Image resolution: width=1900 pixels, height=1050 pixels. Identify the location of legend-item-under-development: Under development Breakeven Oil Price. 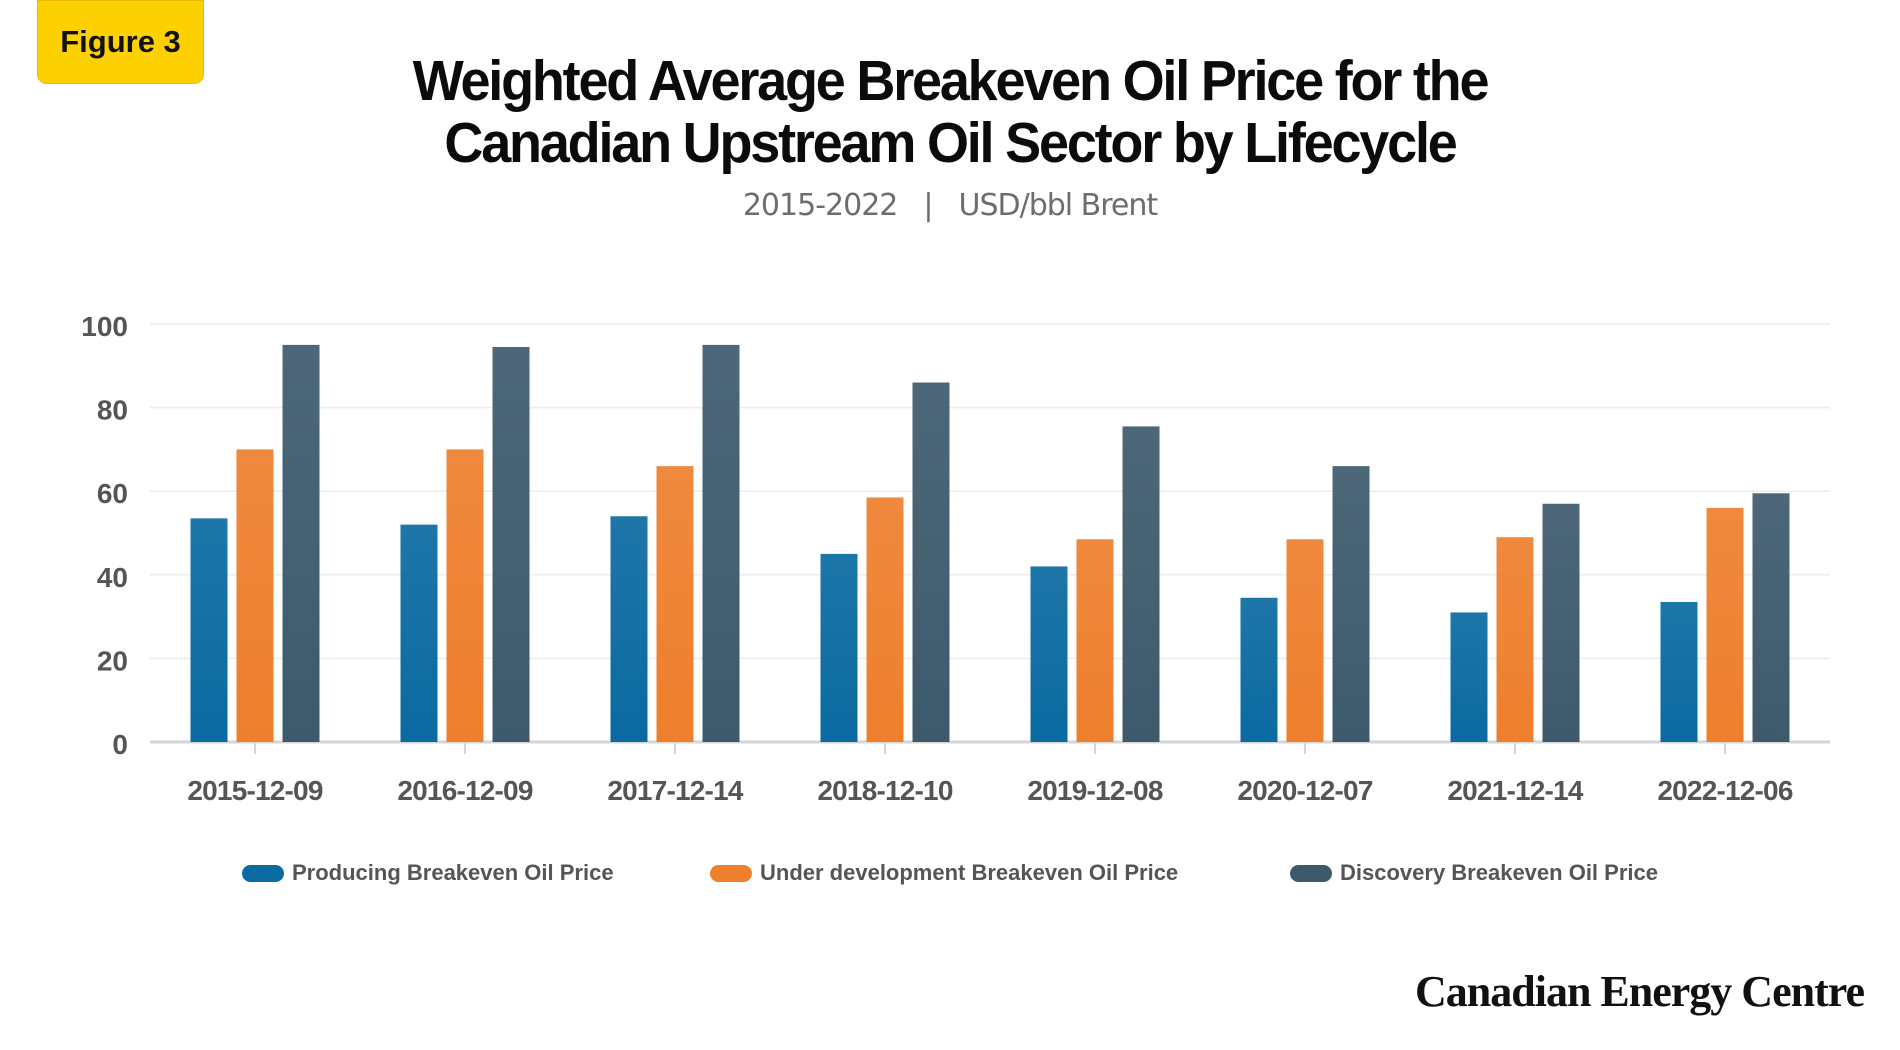
(944, 873).